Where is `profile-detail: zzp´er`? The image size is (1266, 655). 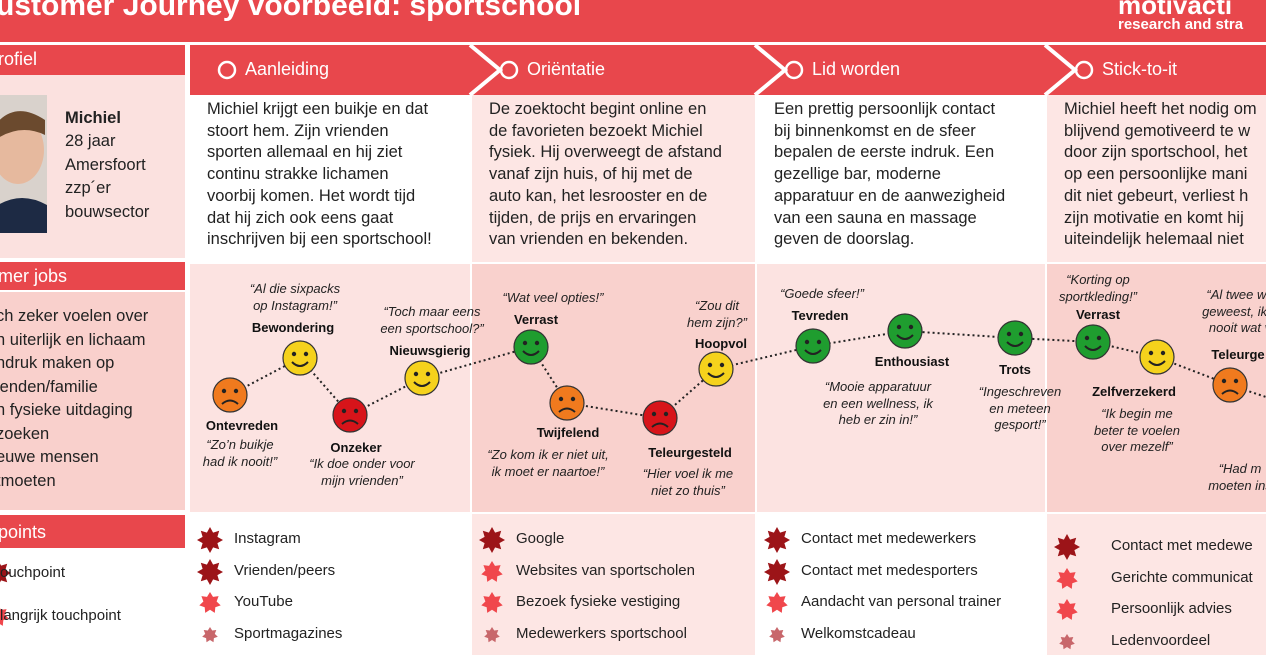 profile-detail: zzp´er is located at coordinates (88, 188).